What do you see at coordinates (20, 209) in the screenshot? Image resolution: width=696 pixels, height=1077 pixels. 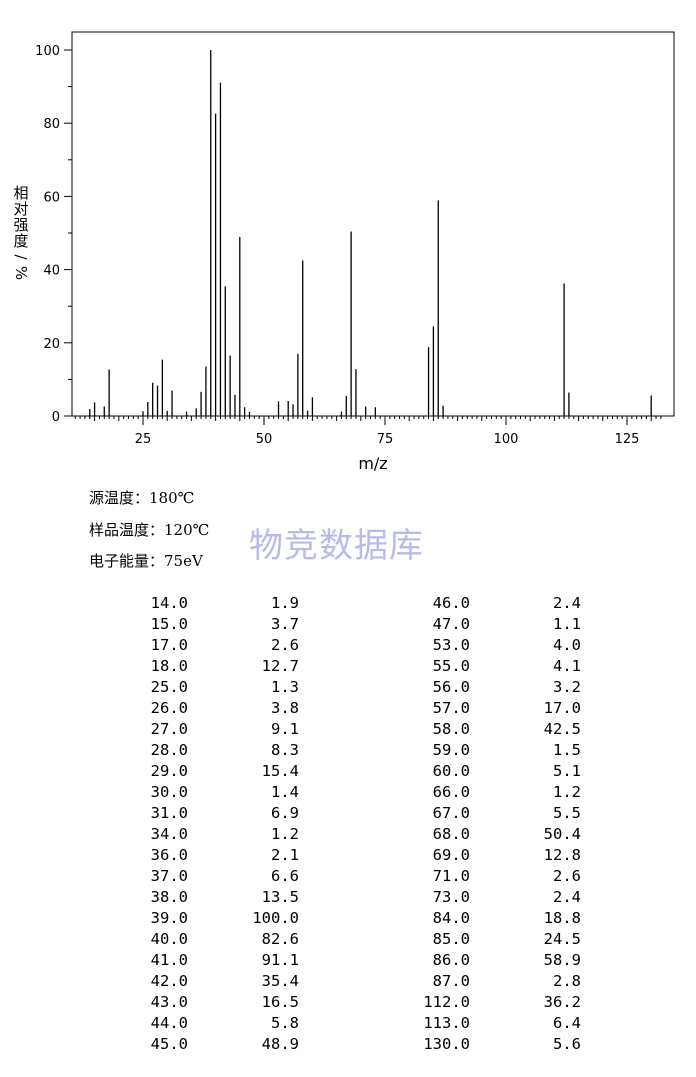 I see `y-label-char: 对` at bounding box center [20, 209].